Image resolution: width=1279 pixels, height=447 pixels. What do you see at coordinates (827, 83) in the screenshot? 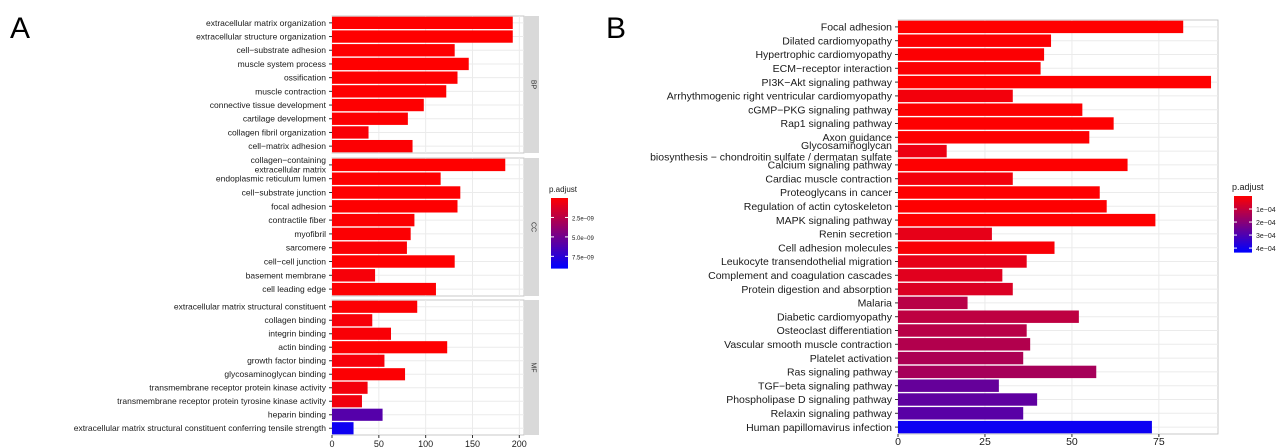
I see `category-label: PI3K−Akt signaling pathway` at bounding box center [827, 83].